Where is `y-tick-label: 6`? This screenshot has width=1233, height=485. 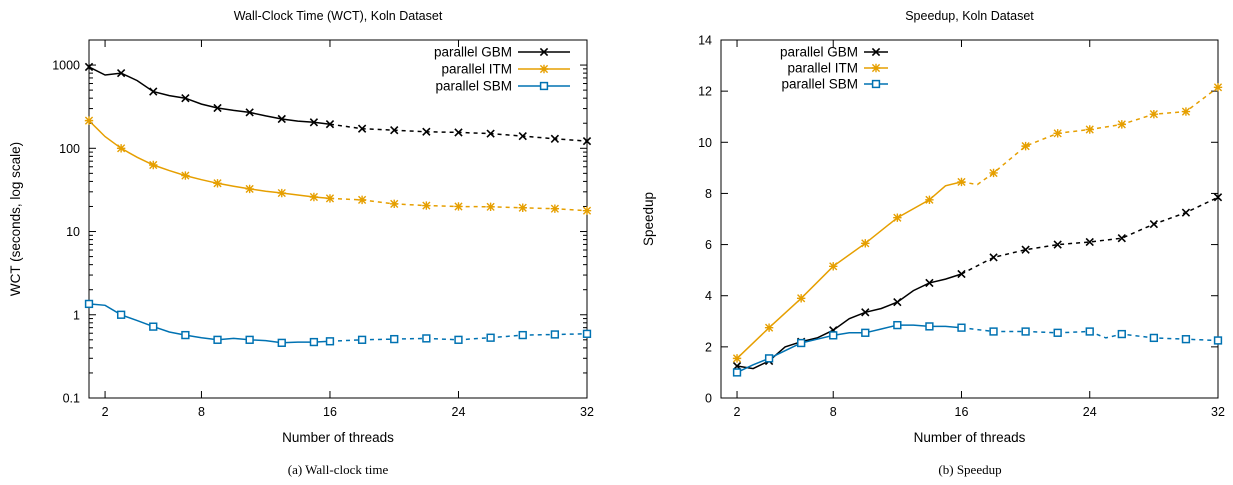 y-tick-label: 6 is located at coordinates (708, 245).